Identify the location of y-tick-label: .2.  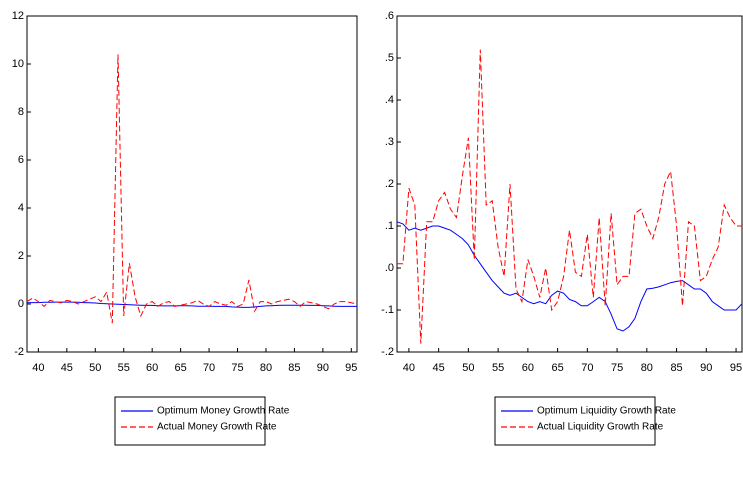
(389, 184).